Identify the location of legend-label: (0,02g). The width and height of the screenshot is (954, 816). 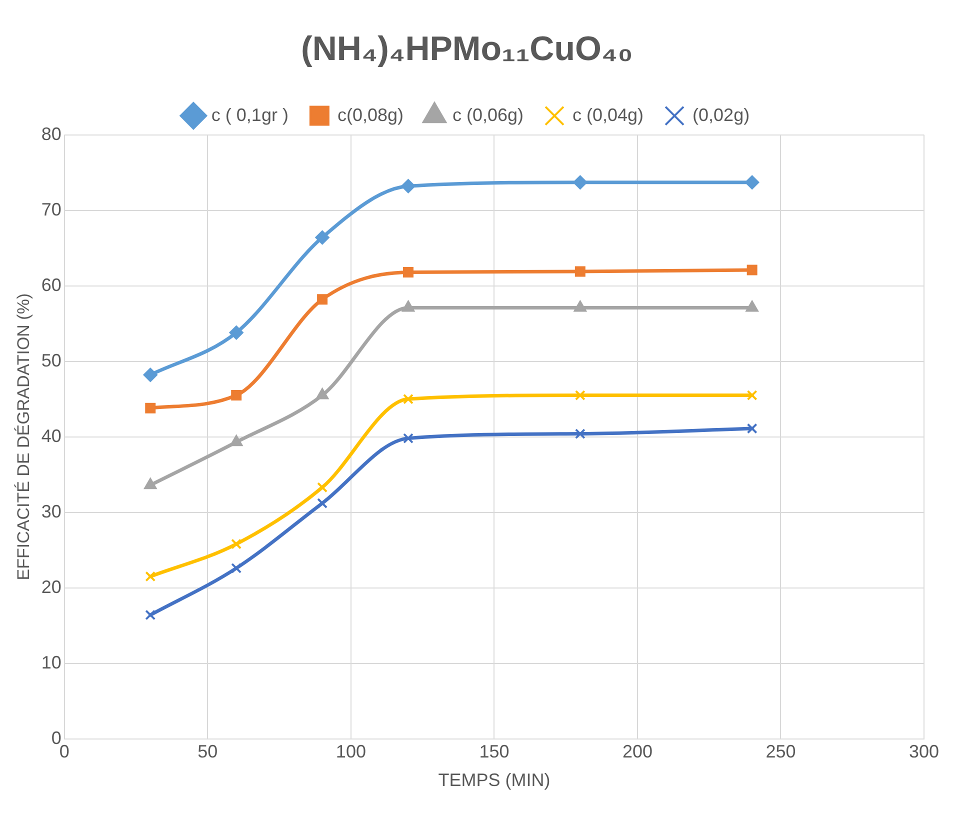
(721, 114).